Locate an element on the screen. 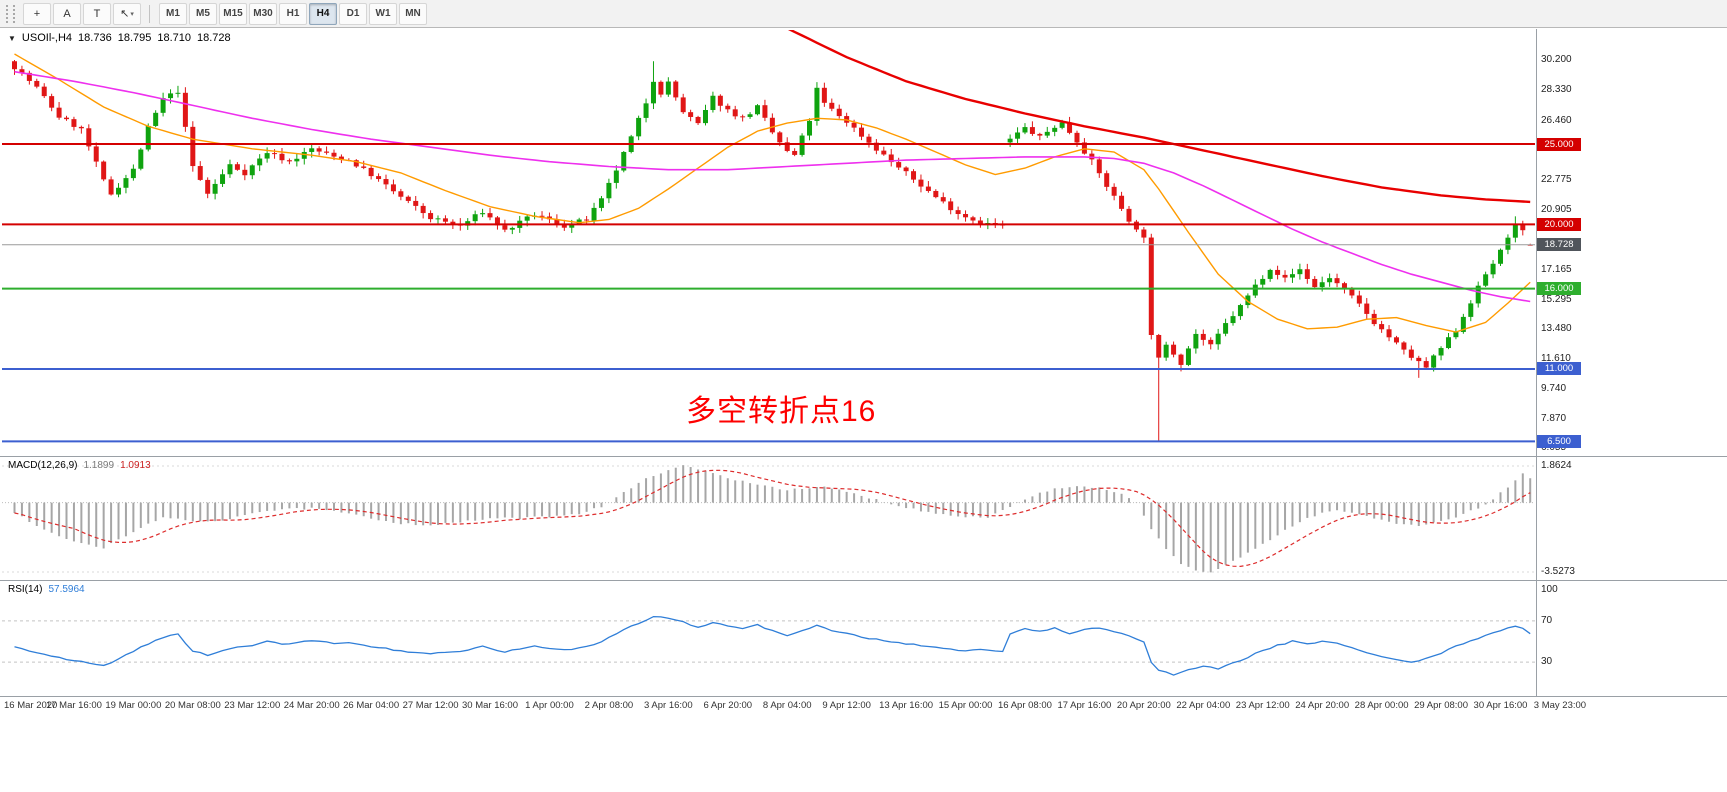  timeframe-h1-button: H1 is located at coordinates (293, 13).